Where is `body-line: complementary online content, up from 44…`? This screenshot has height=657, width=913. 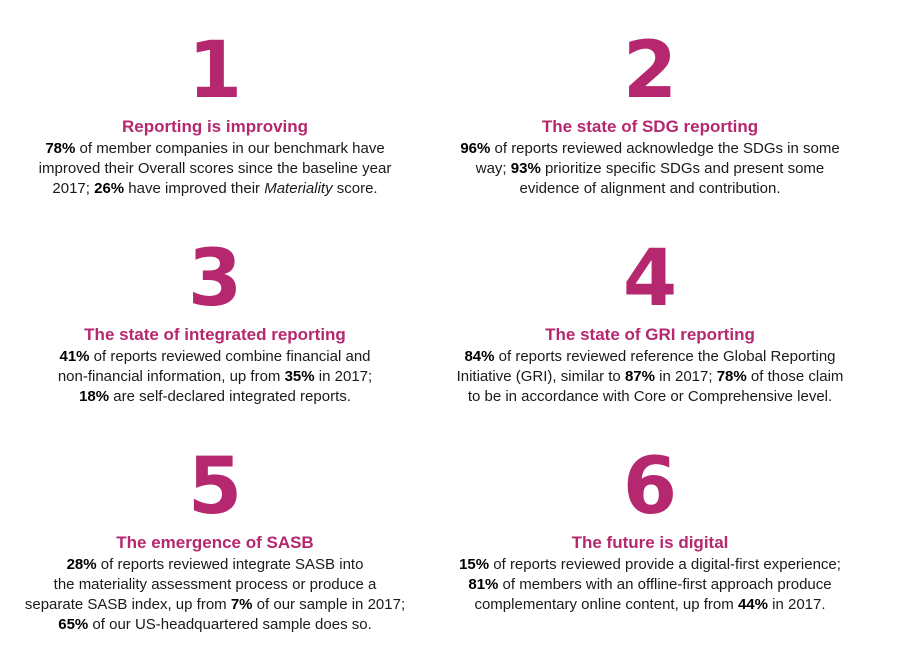
body-line: complementary online content, up from 44… is located at coordinates (650, 605).